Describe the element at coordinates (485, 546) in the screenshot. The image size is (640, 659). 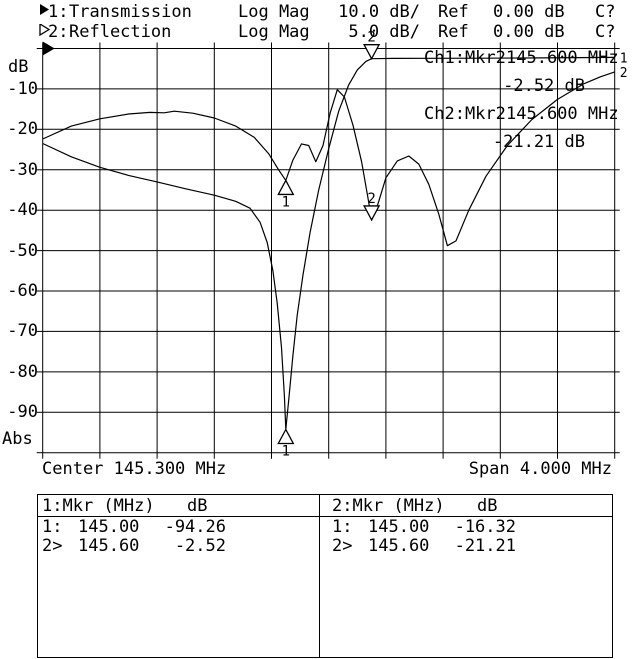
I see `table-ch2-row2-value: -21.21` at that location.